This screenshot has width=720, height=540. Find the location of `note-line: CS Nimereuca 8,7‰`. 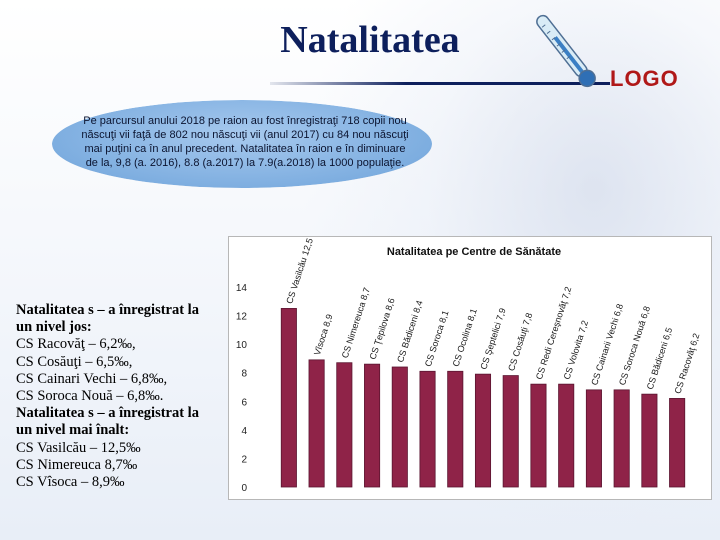

note-line: CS Nimereuca 8,7‰ is located at coordinates (77, 464).